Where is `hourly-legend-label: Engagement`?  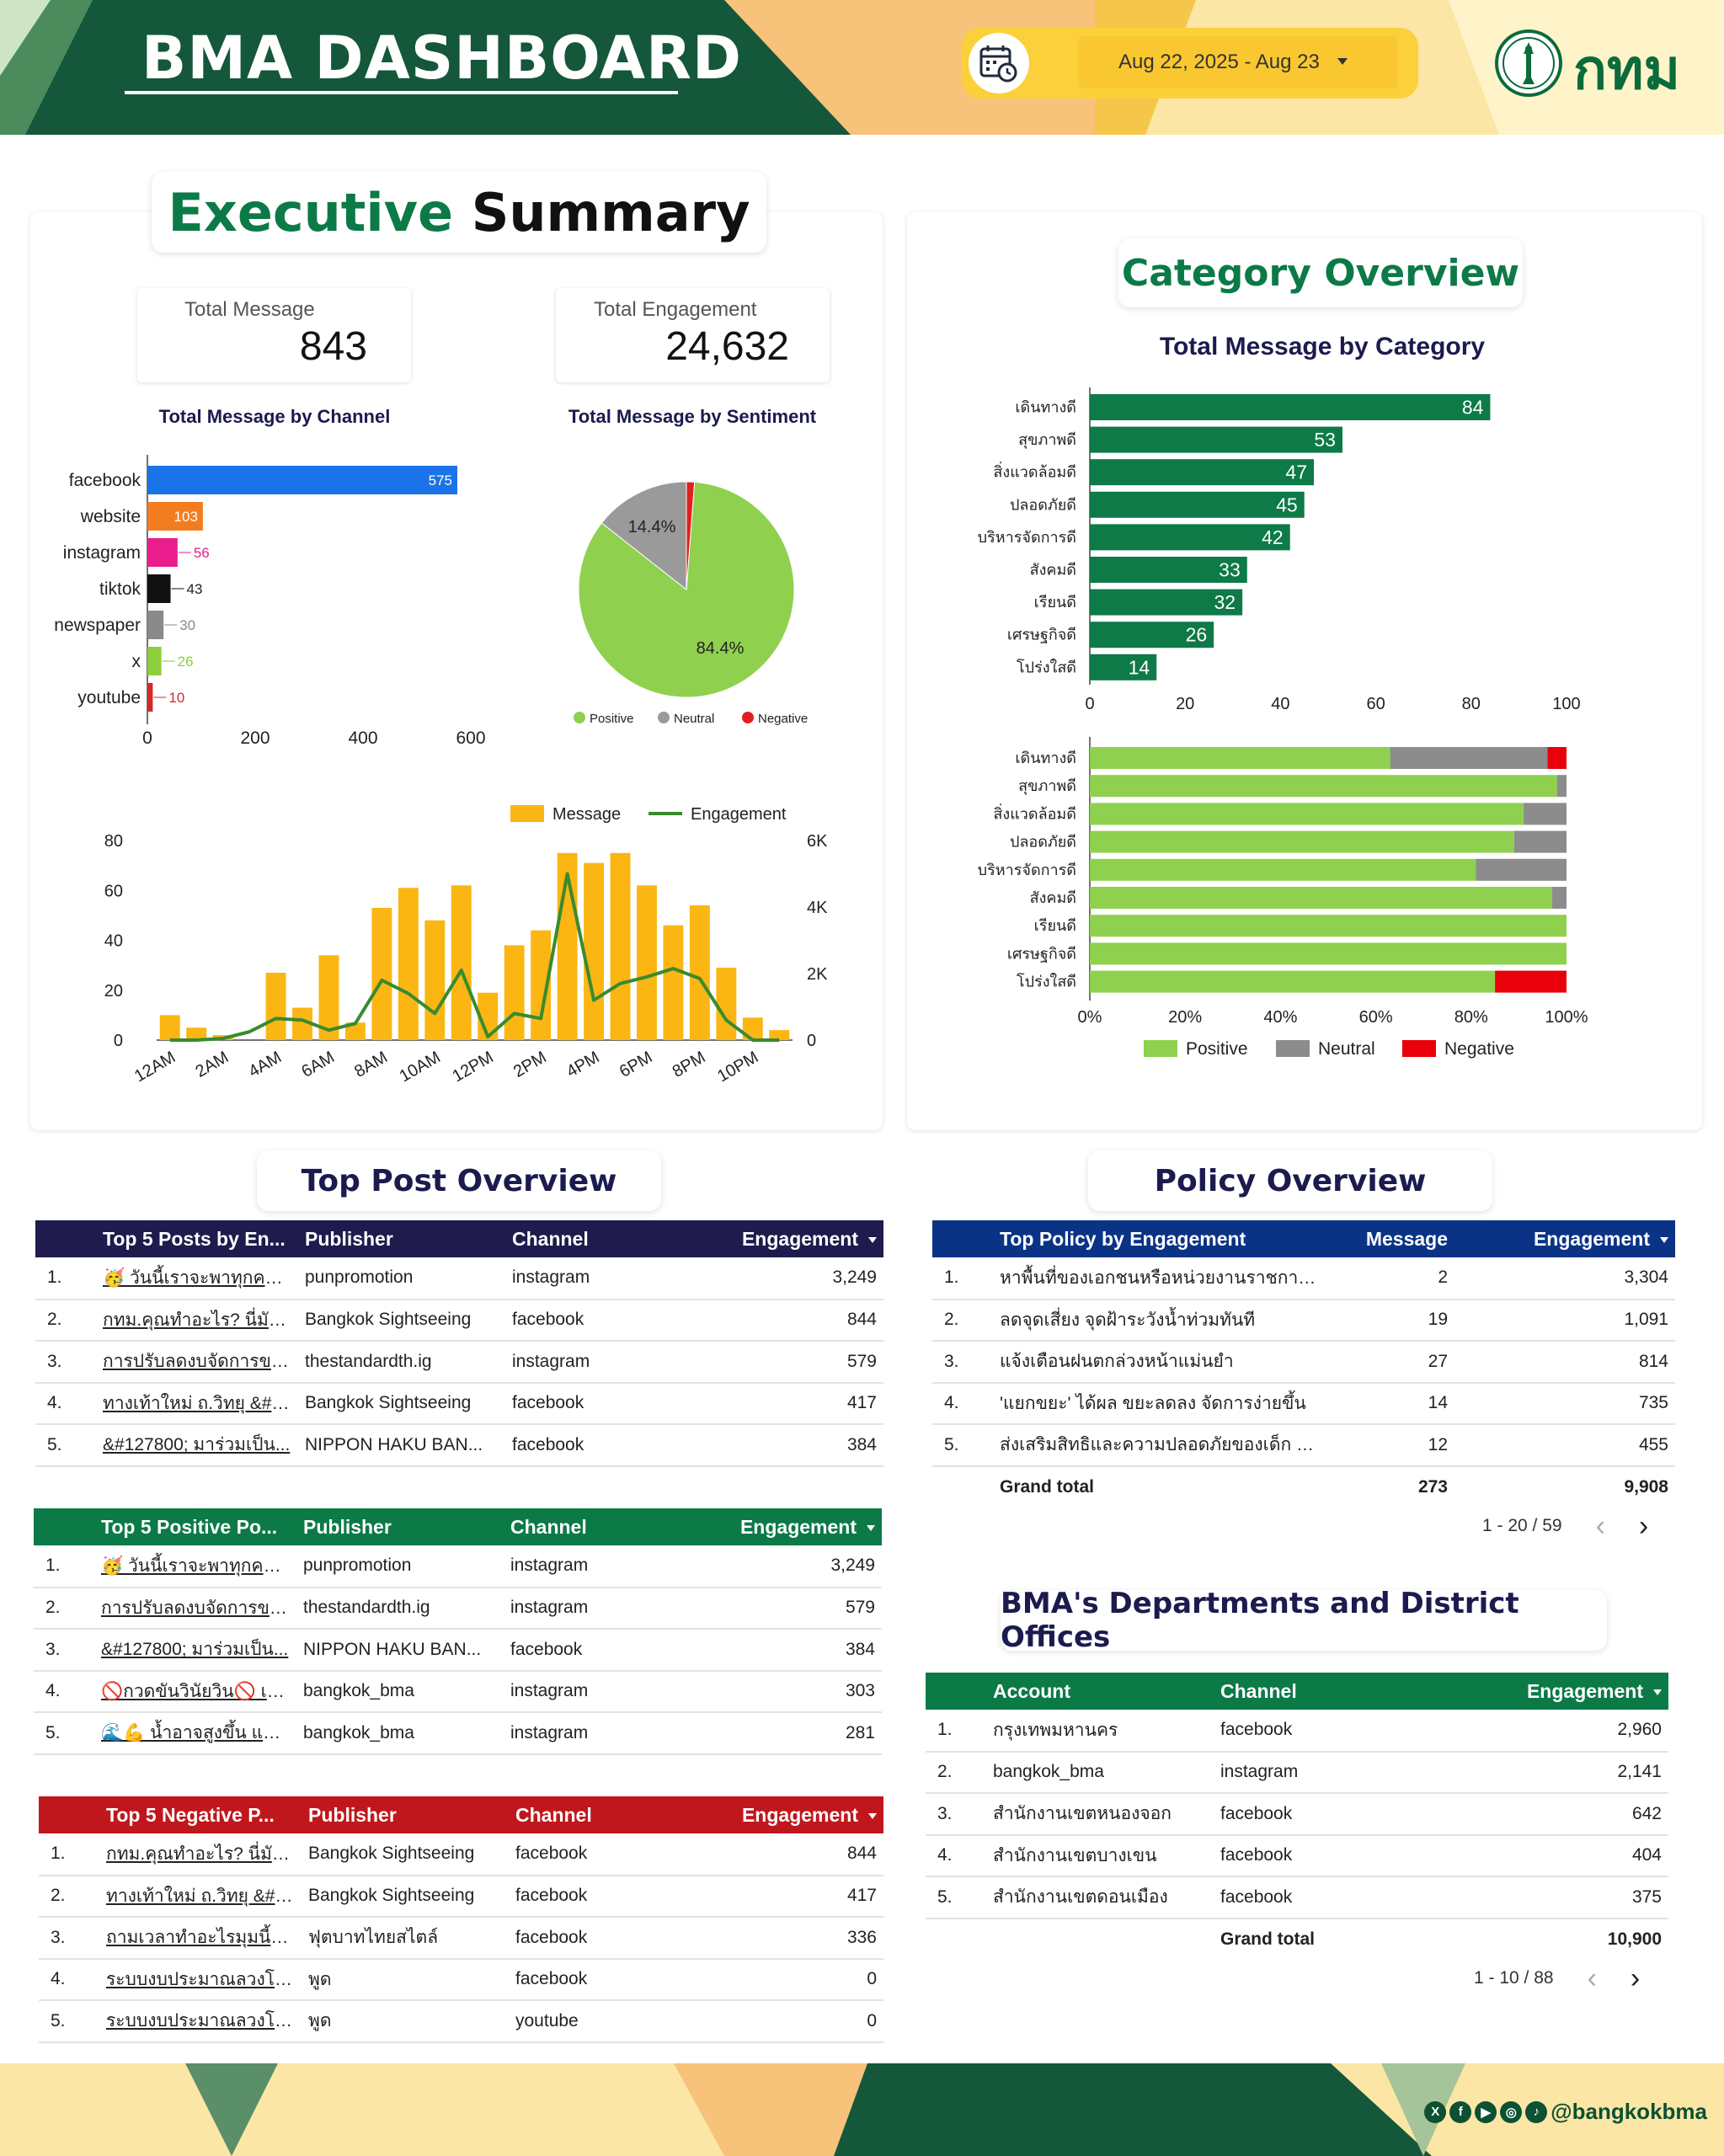
hourly-legend-label: Engagement is located at coordinates (739, 814).